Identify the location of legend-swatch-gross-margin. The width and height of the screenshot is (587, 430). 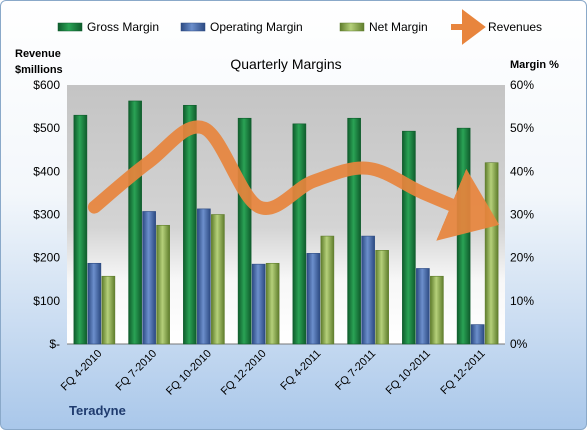
(70, 27).